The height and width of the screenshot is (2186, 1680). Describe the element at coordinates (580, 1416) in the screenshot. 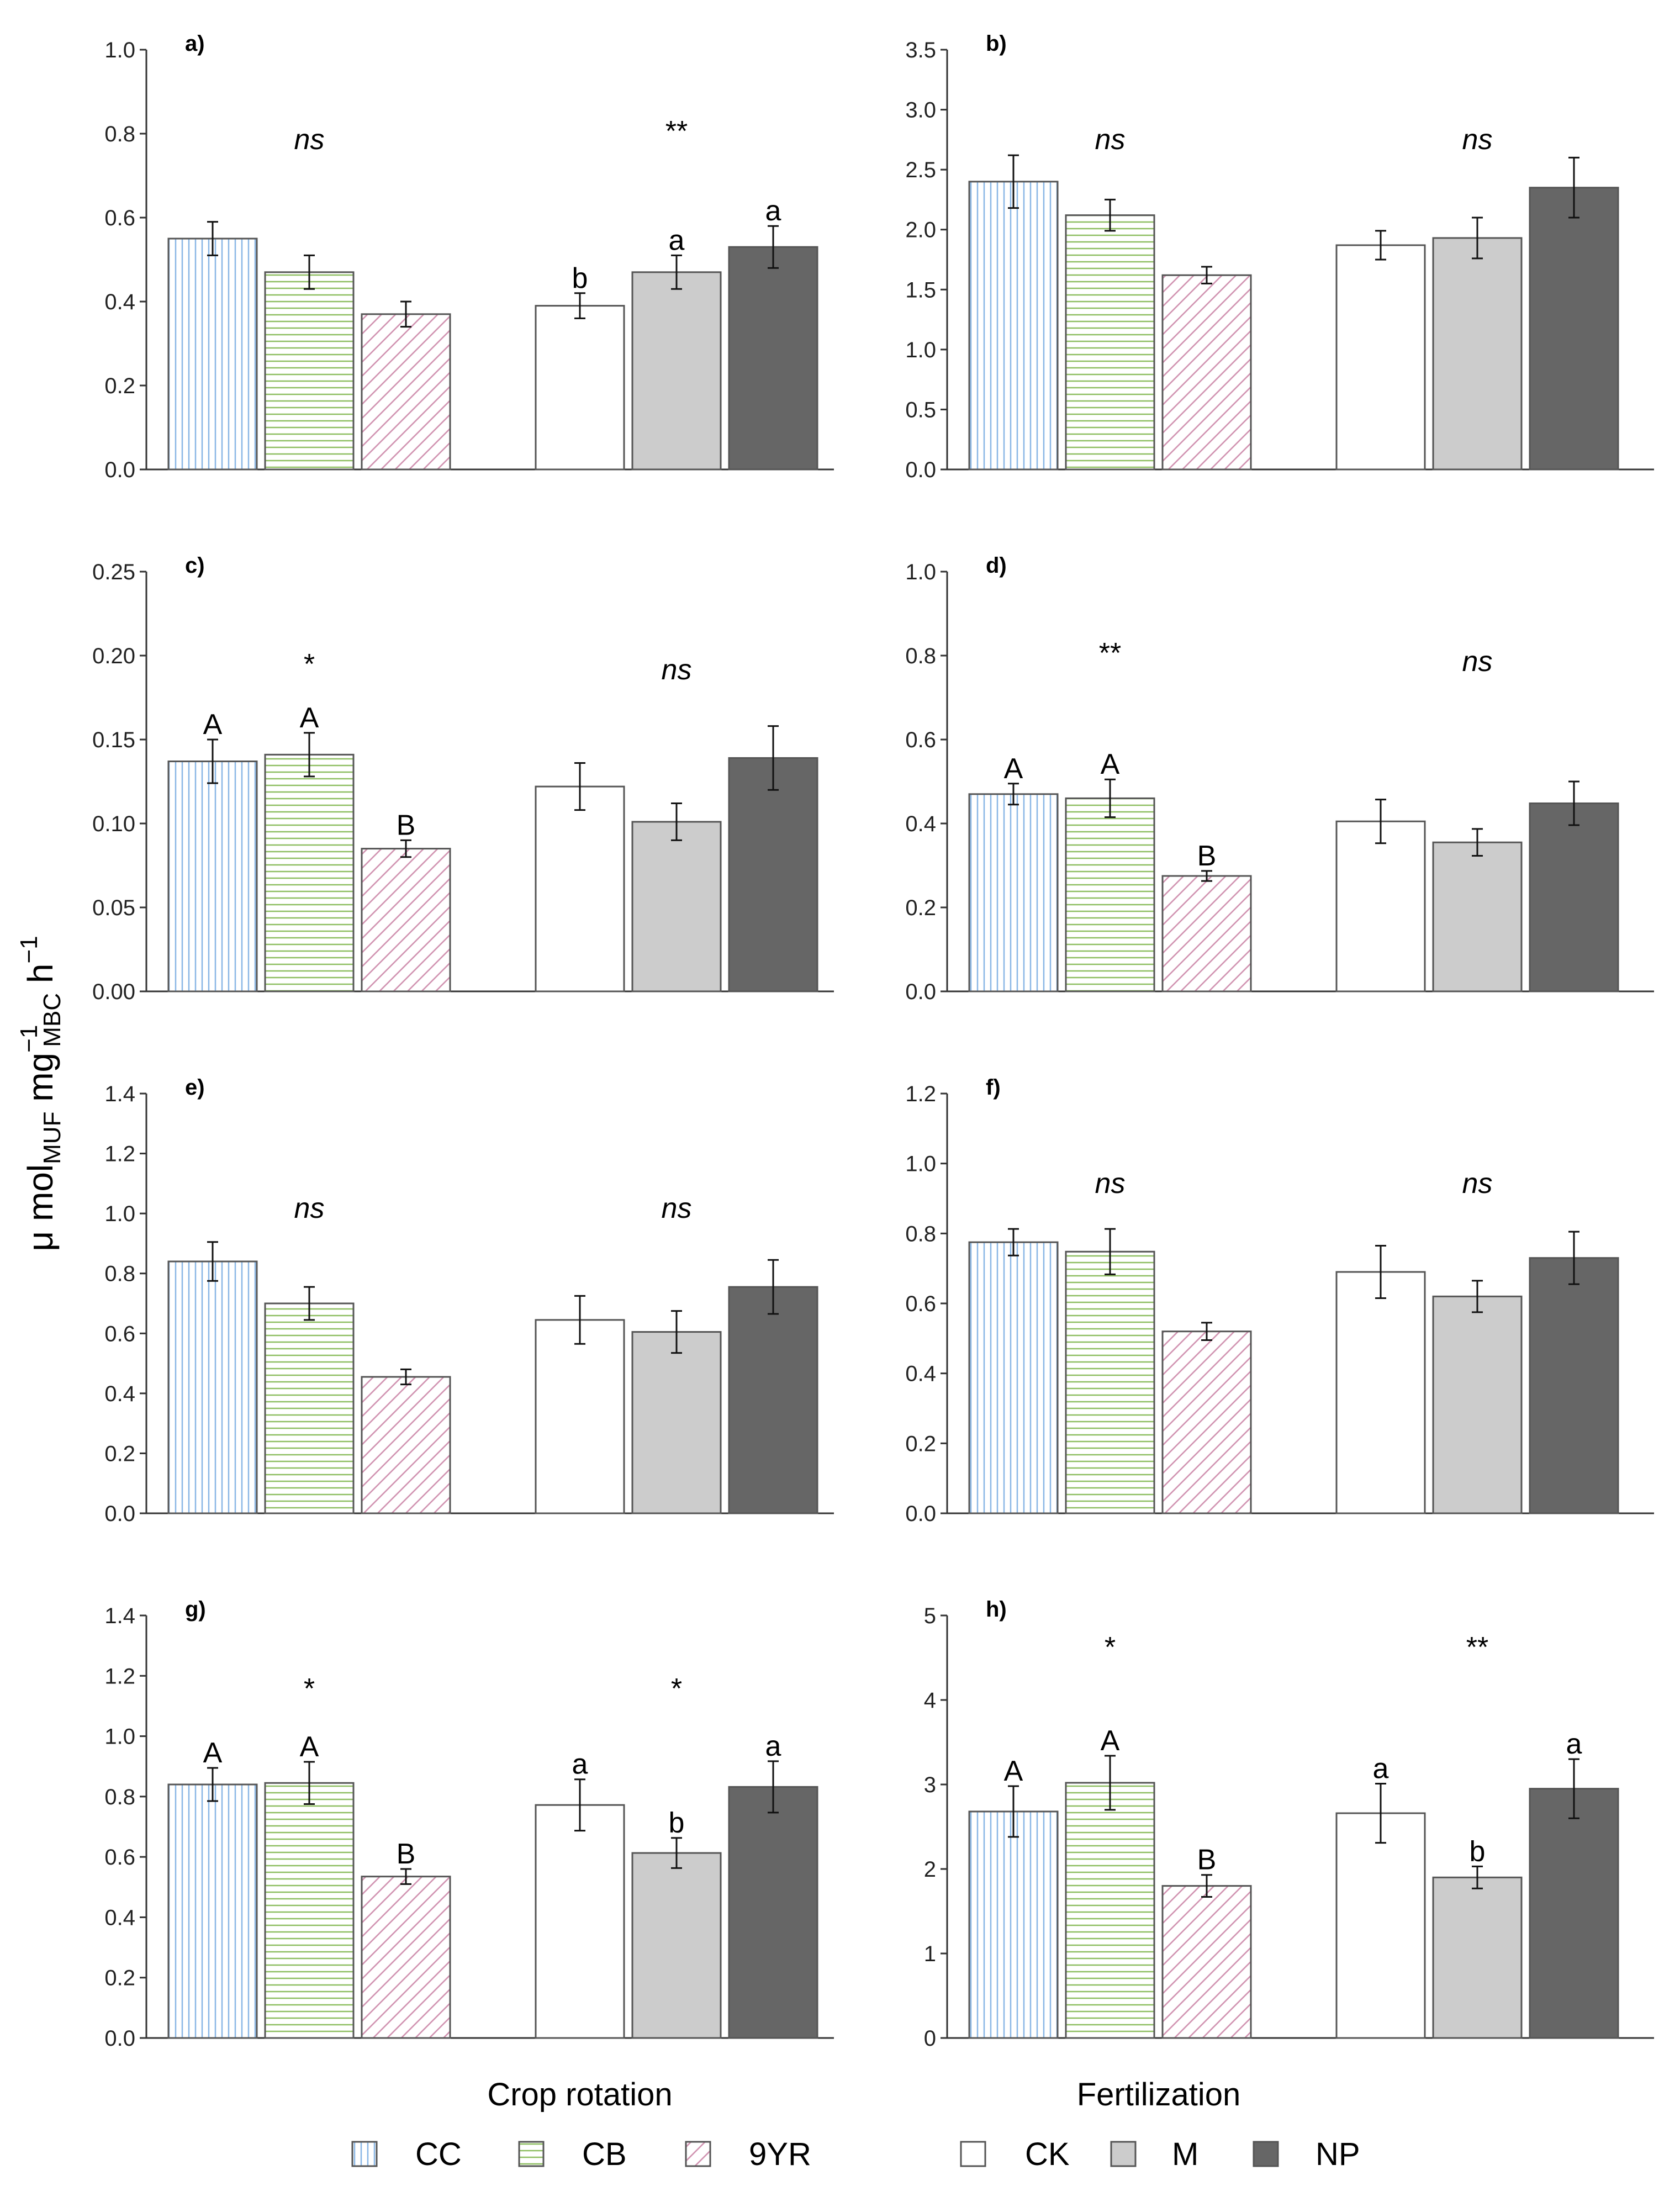

I see `panel-e-bar-ck` at that location.